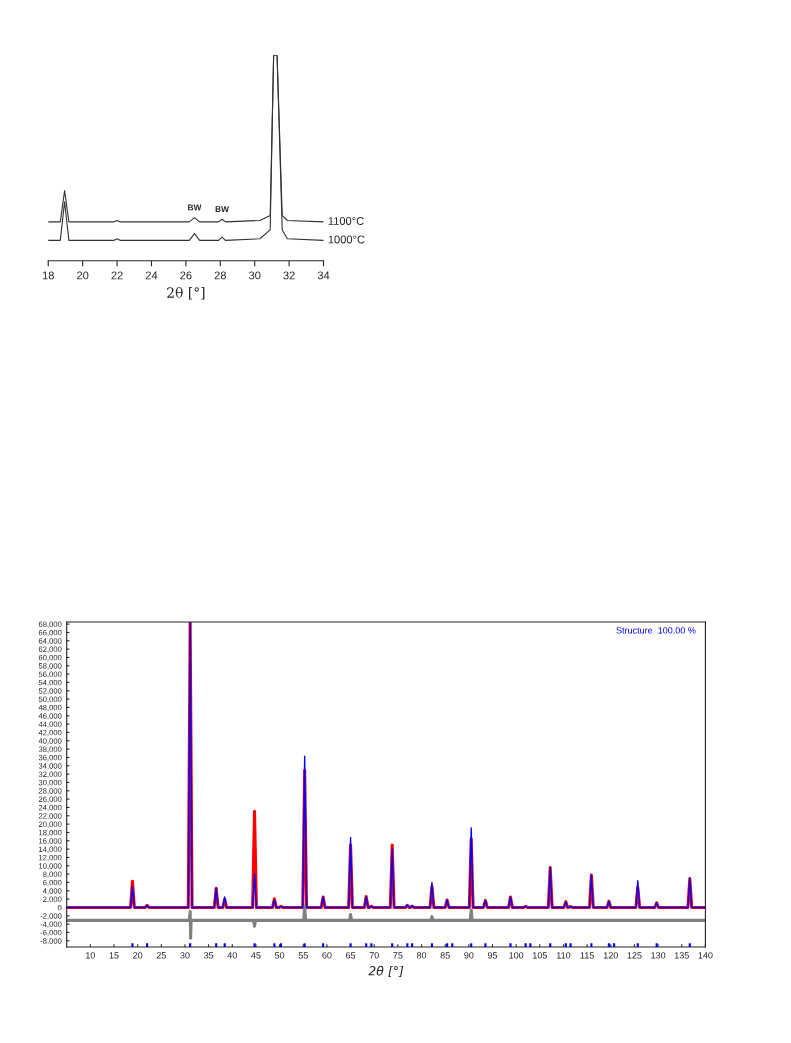 The width and height of the screenshot is (791, 1043). Describe the element at coordinates (91, 955) in the screenshot. I see `x-tick-label: 10` at that location.